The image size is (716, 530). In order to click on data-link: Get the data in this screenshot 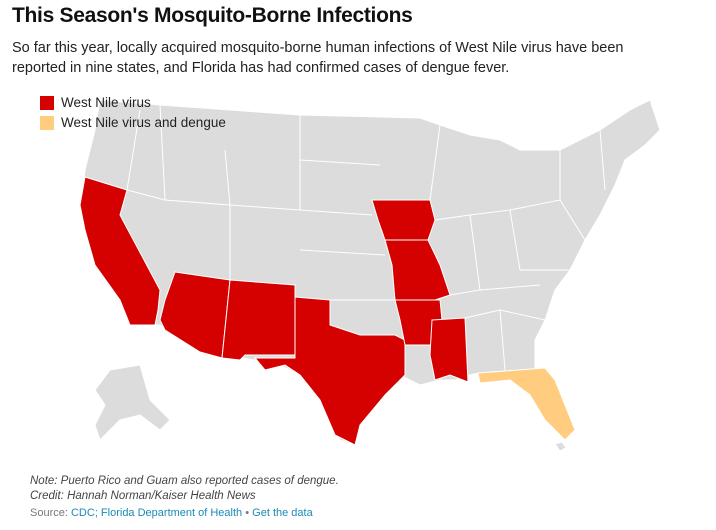, I will do `click(282, 513)`.